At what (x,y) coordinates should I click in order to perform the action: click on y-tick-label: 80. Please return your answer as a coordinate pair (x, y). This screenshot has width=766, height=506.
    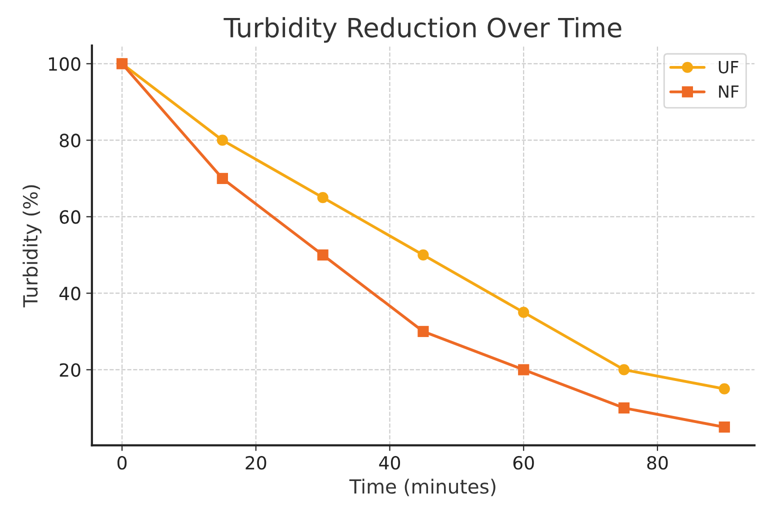
    Looking at the image, I should click on (70, 141).